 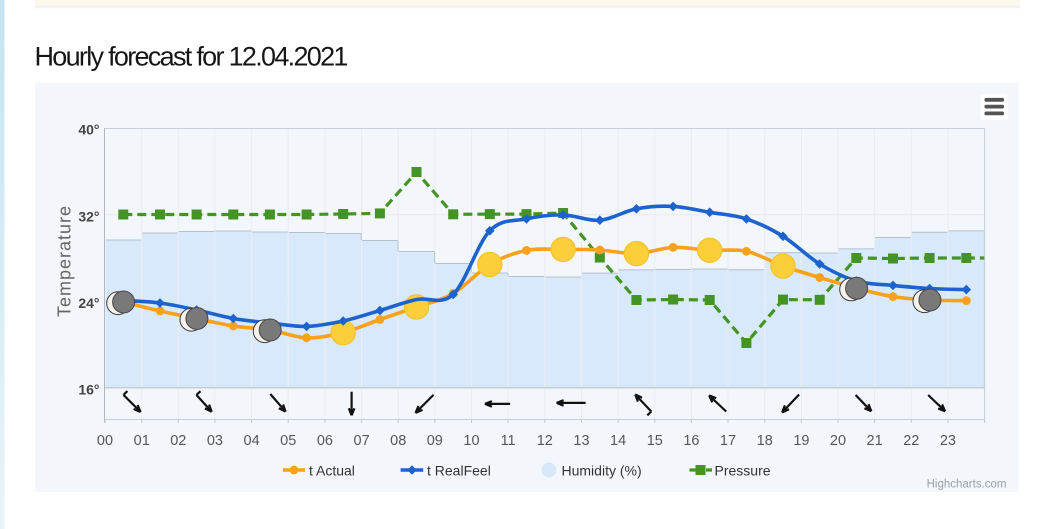 I want to click on svg-text: 17, so click(x=728, y=441).